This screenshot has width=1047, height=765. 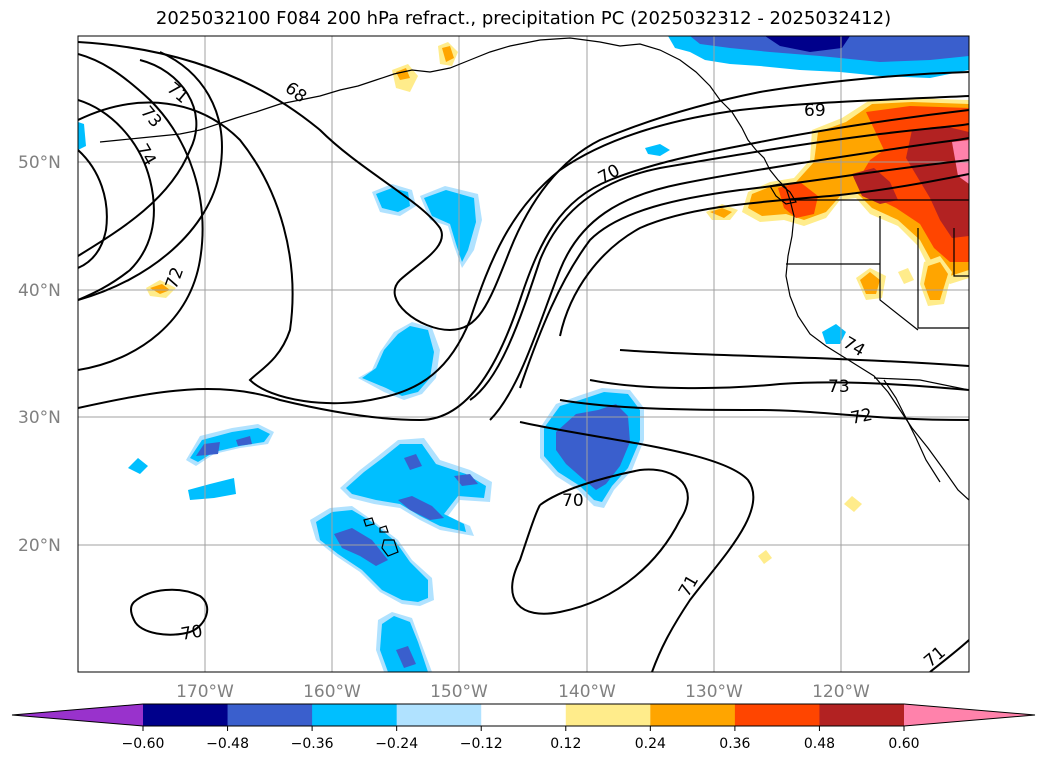 I want to click on colorbar-tick-label: 0.48, so click(x=819, y=744).